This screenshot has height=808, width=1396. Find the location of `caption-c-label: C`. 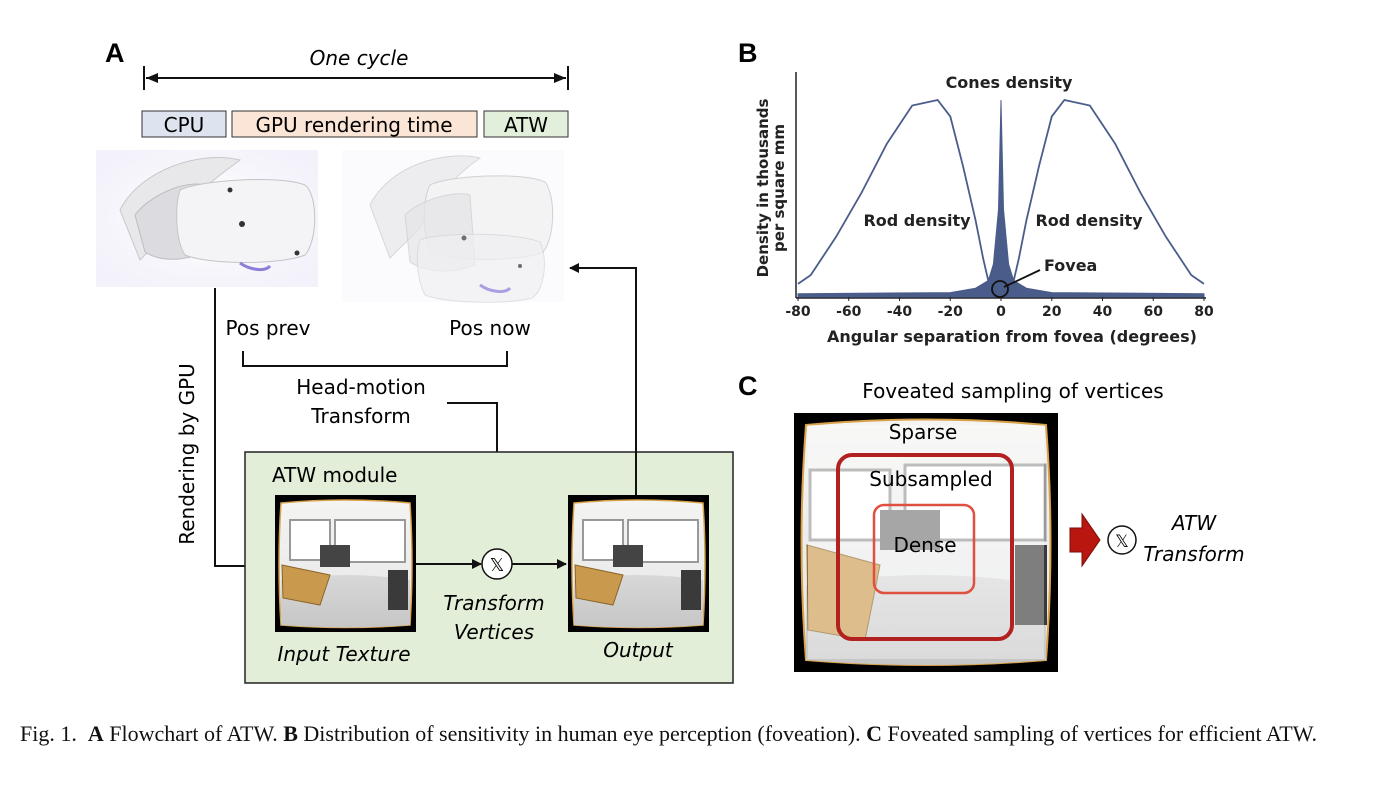

caption-c-label: C is located at coordinates (874, 733).